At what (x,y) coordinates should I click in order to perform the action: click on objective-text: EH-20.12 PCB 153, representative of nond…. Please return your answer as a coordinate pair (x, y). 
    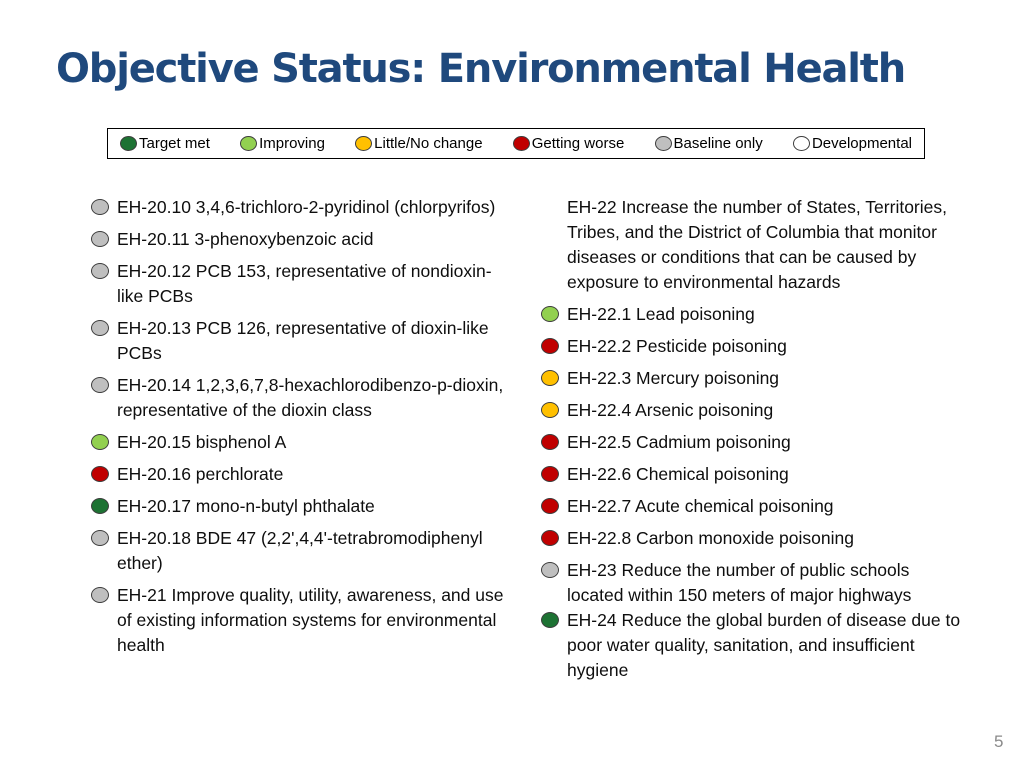
    Looking at the image, I should click on (304, 283).